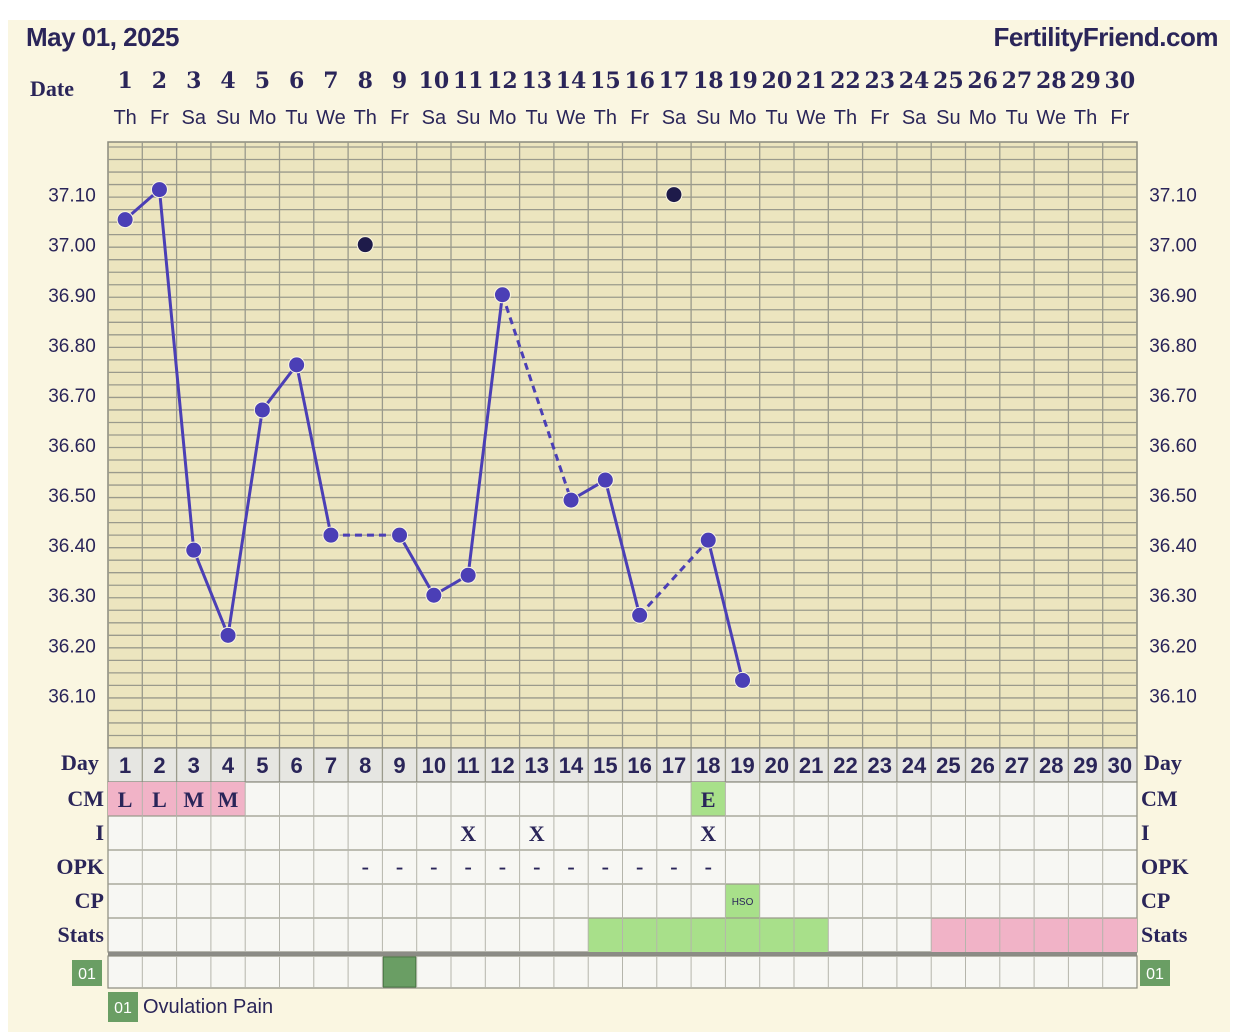  I want to click on date-number: 16, so click(639, 81).